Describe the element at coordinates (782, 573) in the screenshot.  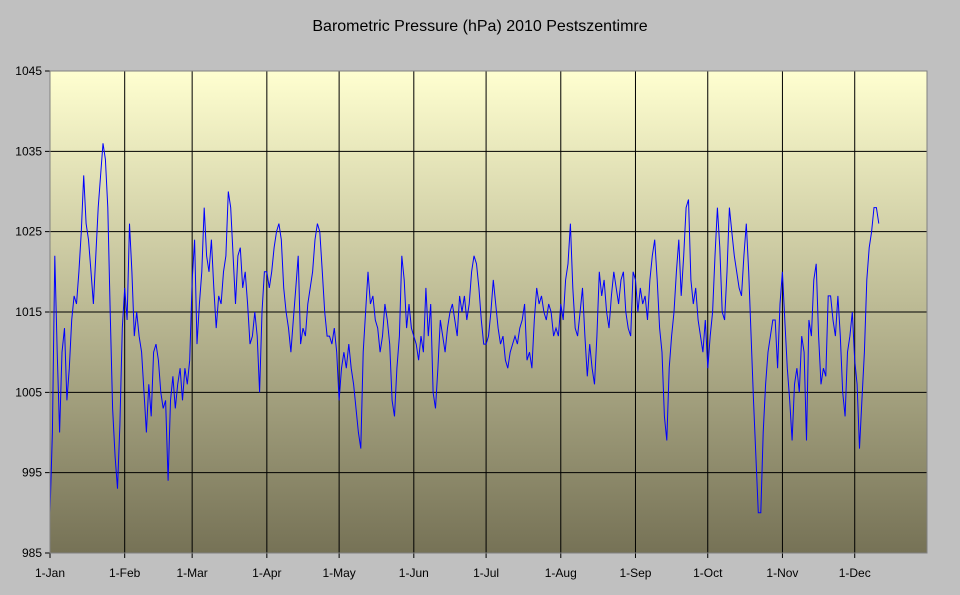
I see `x-tick-label: 1-Nov` at that location.